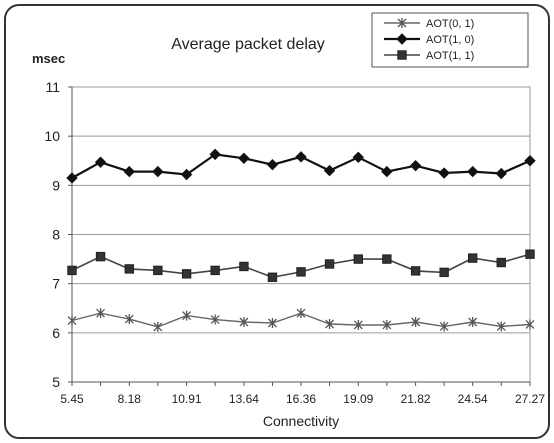 The height and width of the screenshot is (443, 554). I want to click on y-tick-label: 8, so click(56, 235).